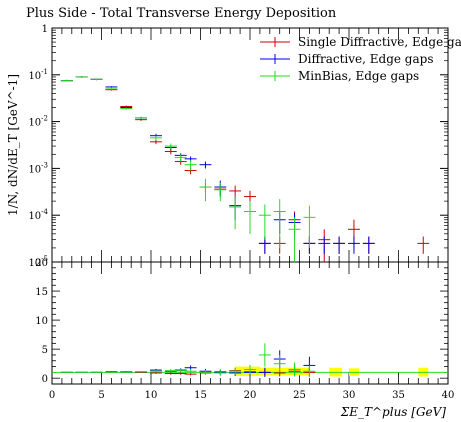 The image size is (461, 422). Describe the element at coordinates (45, 29) in the screenshot. I see `y-tick-label: 1` at that location.